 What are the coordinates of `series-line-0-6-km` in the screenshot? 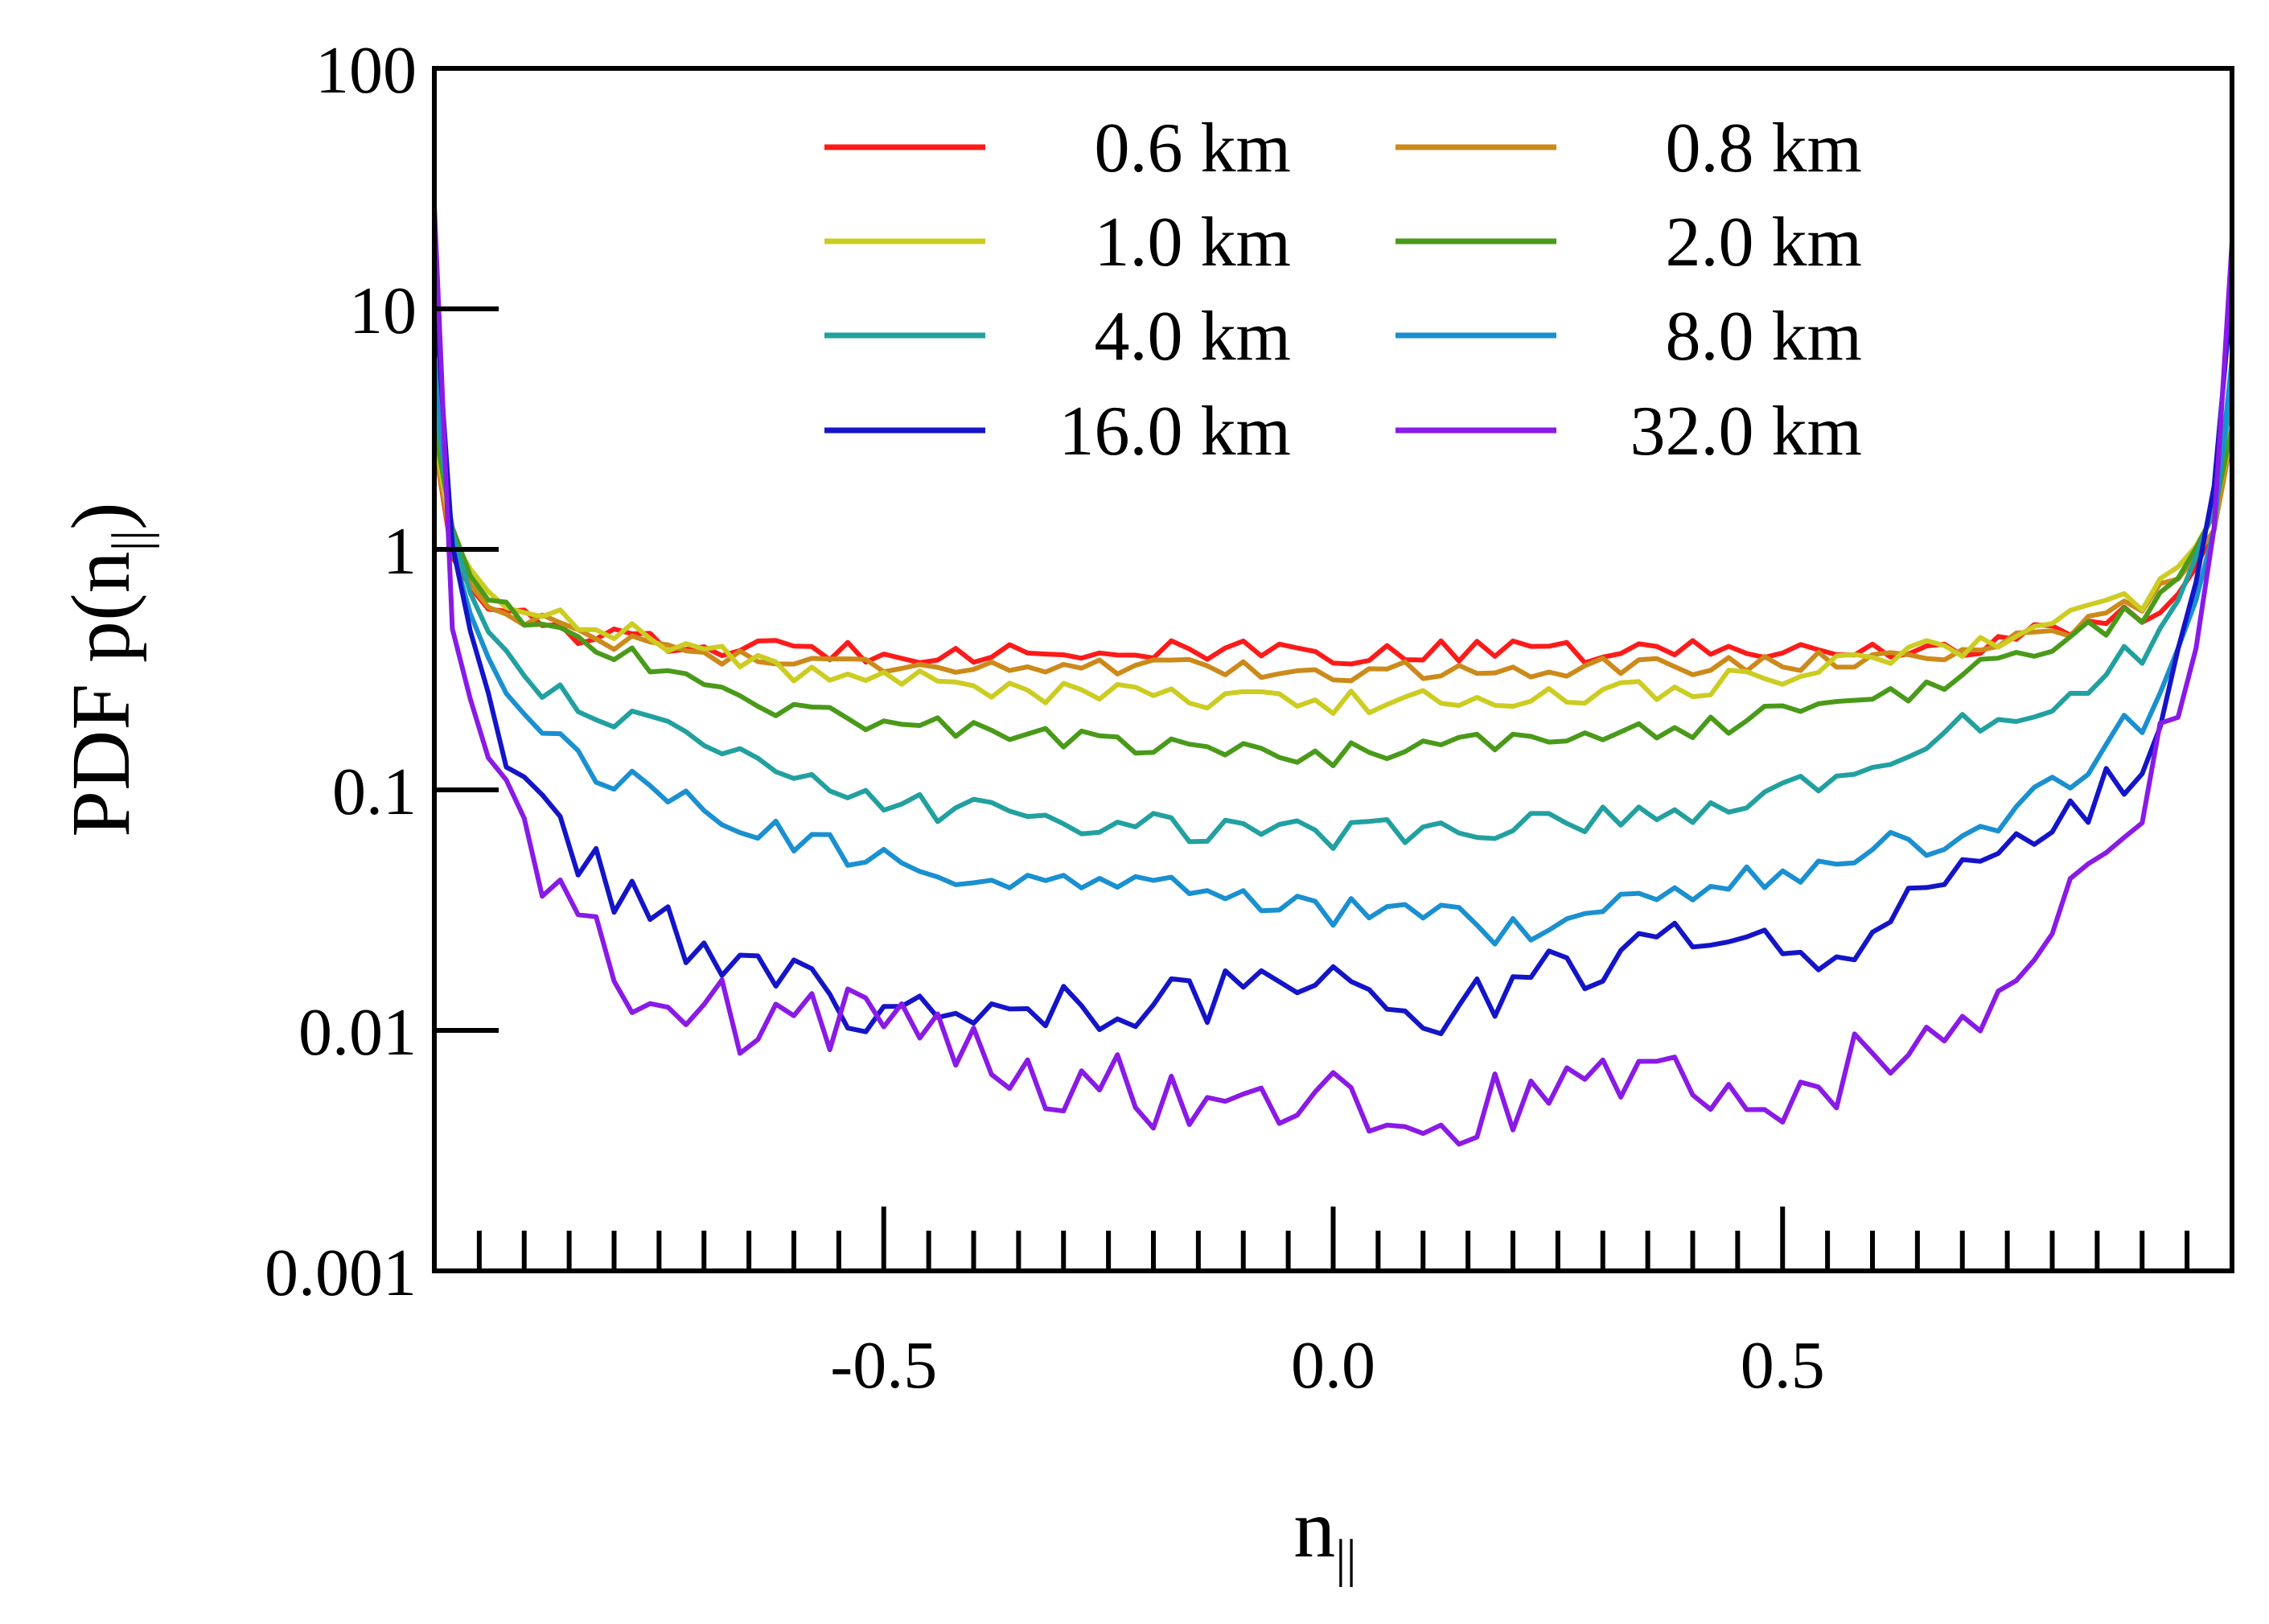 It's located at (1333, 551).